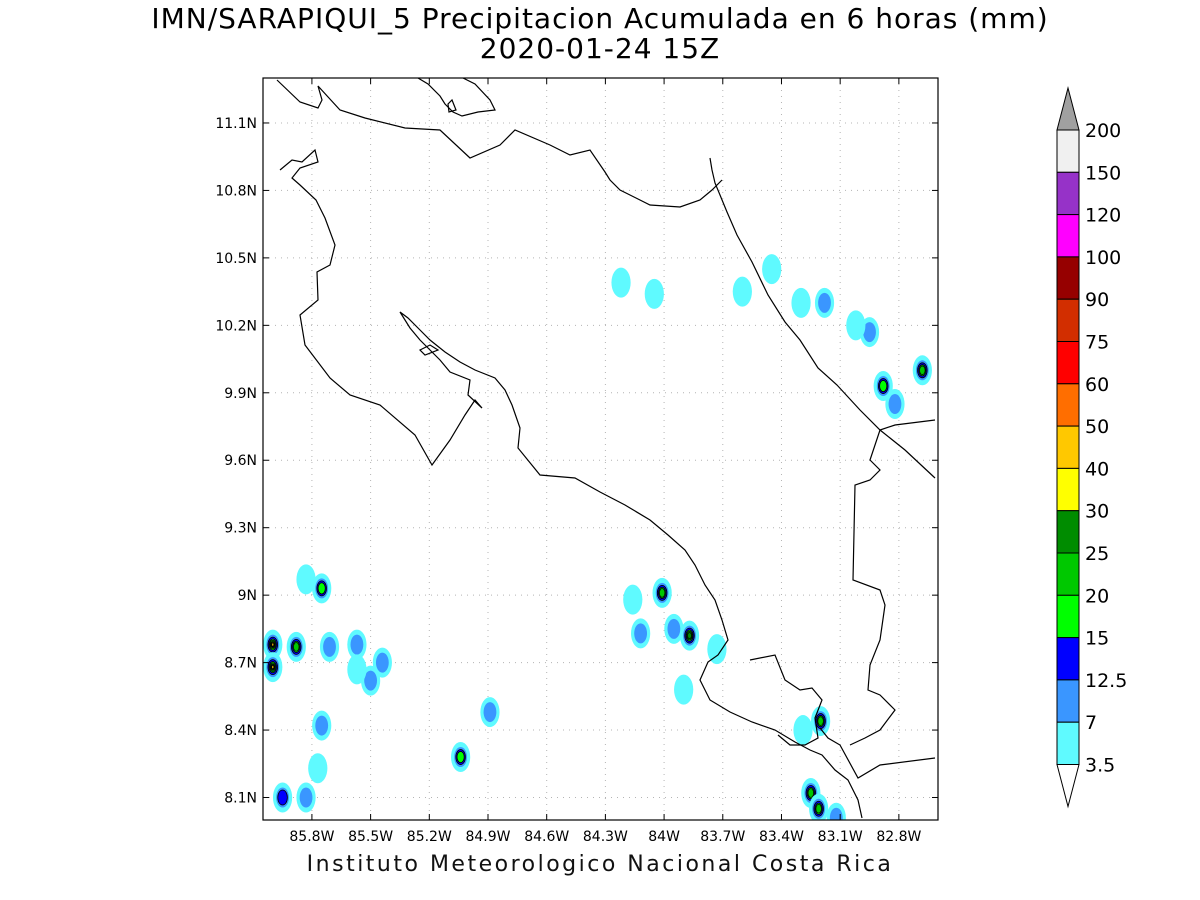 This screenshot has width=1200, height=900. Describe the element at coordinates (236, 326) in the screenshot. I see `lat-tick-label: 10.2N` at that location.